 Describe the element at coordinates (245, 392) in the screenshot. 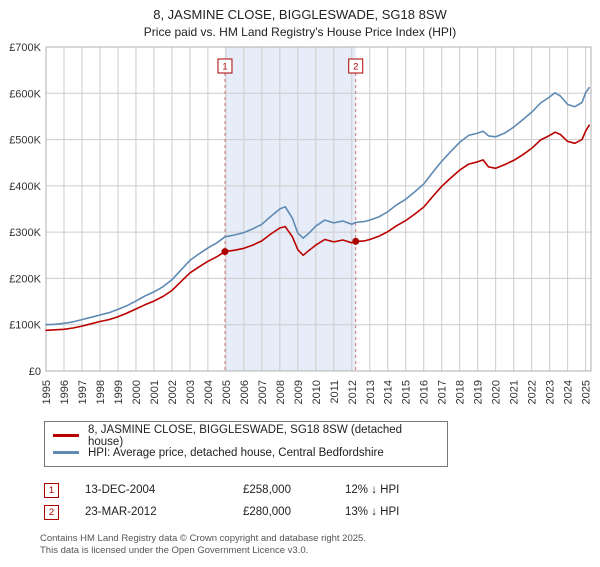

I see `x-axis-label: 2006` at that location.